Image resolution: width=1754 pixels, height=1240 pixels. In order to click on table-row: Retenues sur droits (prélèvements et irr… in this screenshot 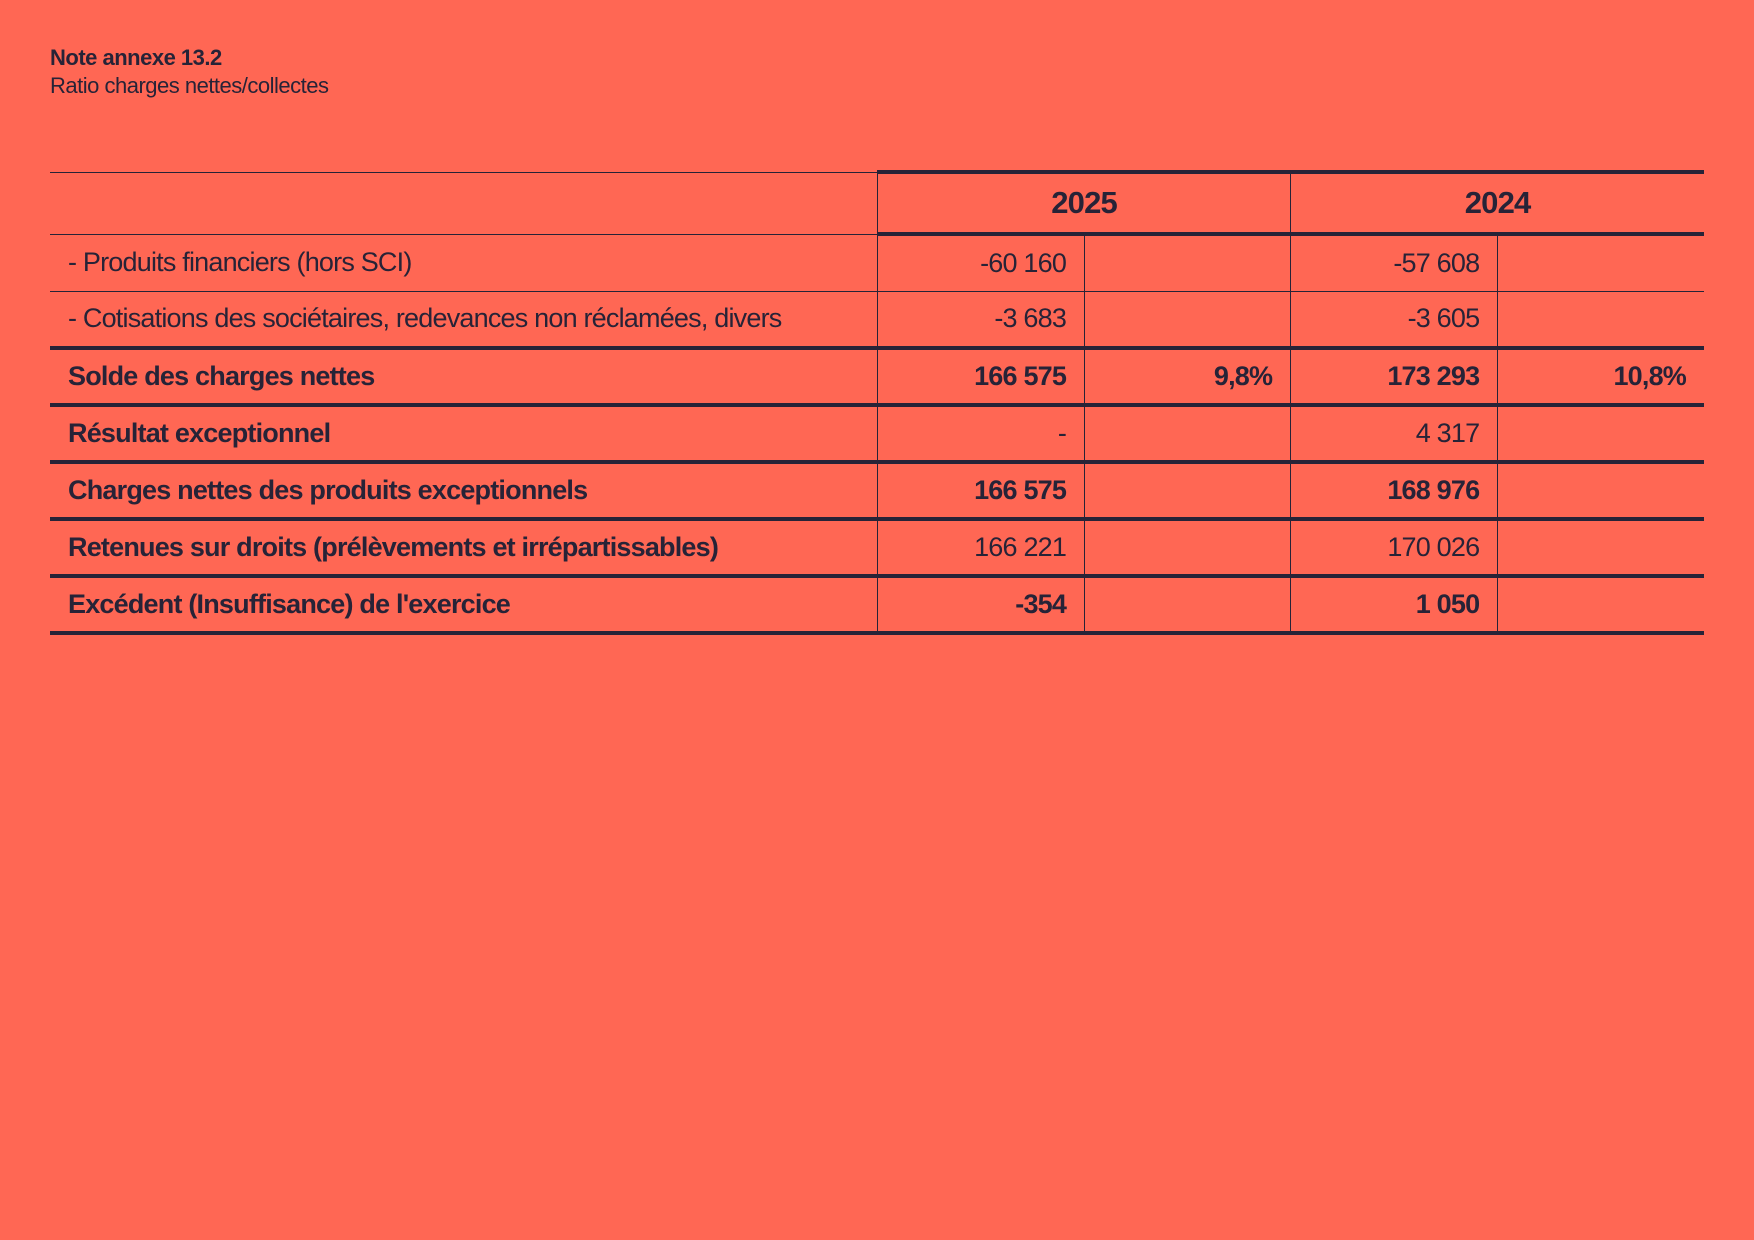, I will do `click(877, 548)`.